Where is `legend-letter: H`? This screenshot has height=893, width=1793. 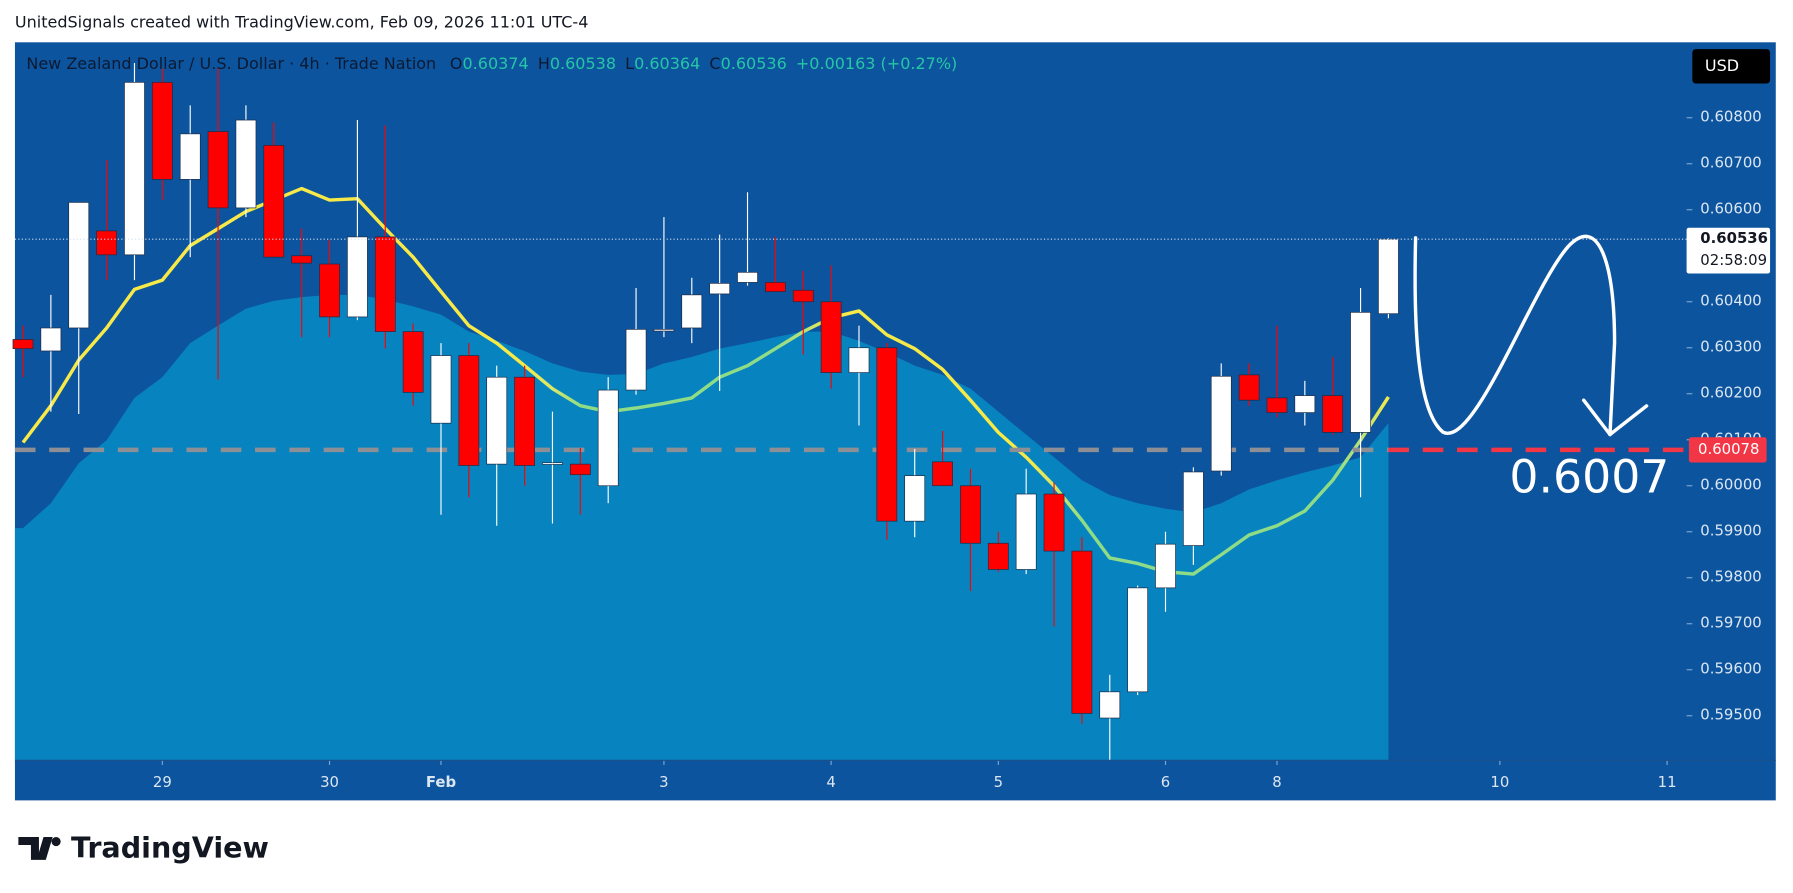 legend-letter: H is located at coordinates (544, 63).